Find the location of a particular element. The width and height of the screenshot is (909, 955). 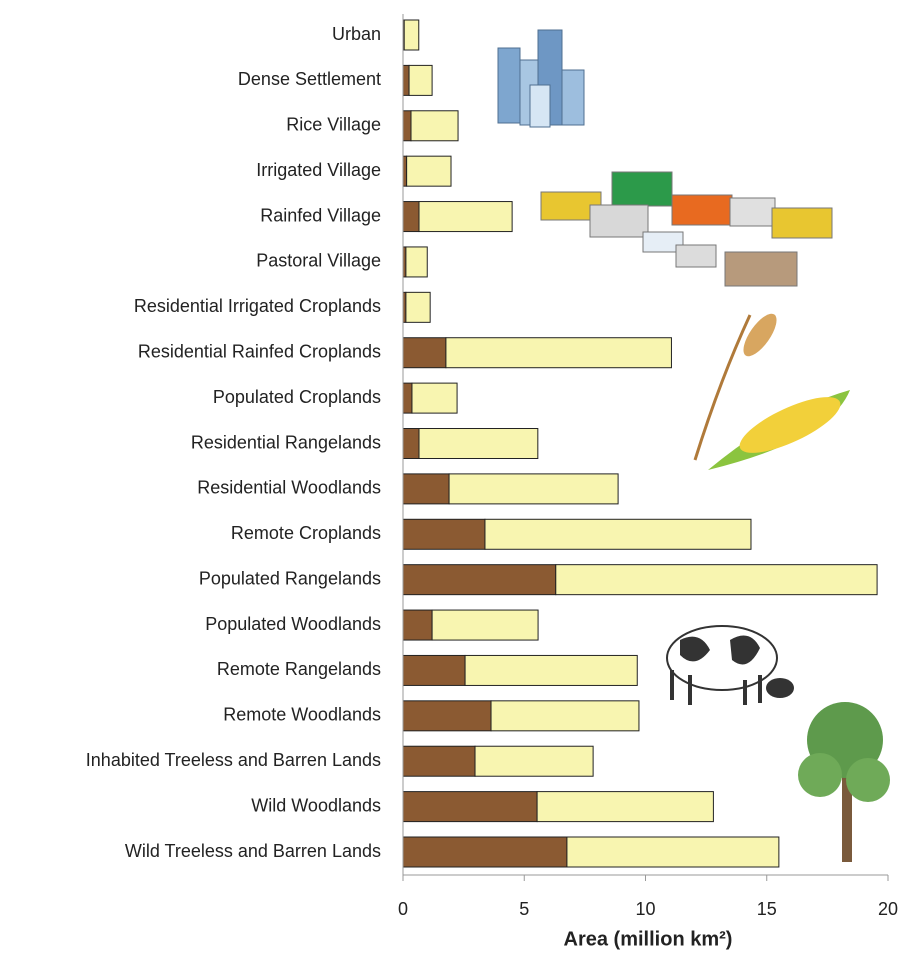

x-tick-label: 20 is located at coordinates (888, 909).